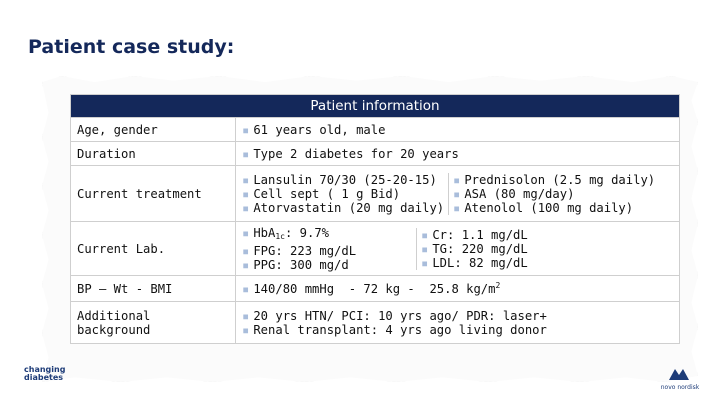 The width and height of the screenshot is (720, 405). What do you see at coordinates (301, 264) in the screenshot?
I see `ppg-value: PPG: 300 mg/d` at bounding box center [301, 264].